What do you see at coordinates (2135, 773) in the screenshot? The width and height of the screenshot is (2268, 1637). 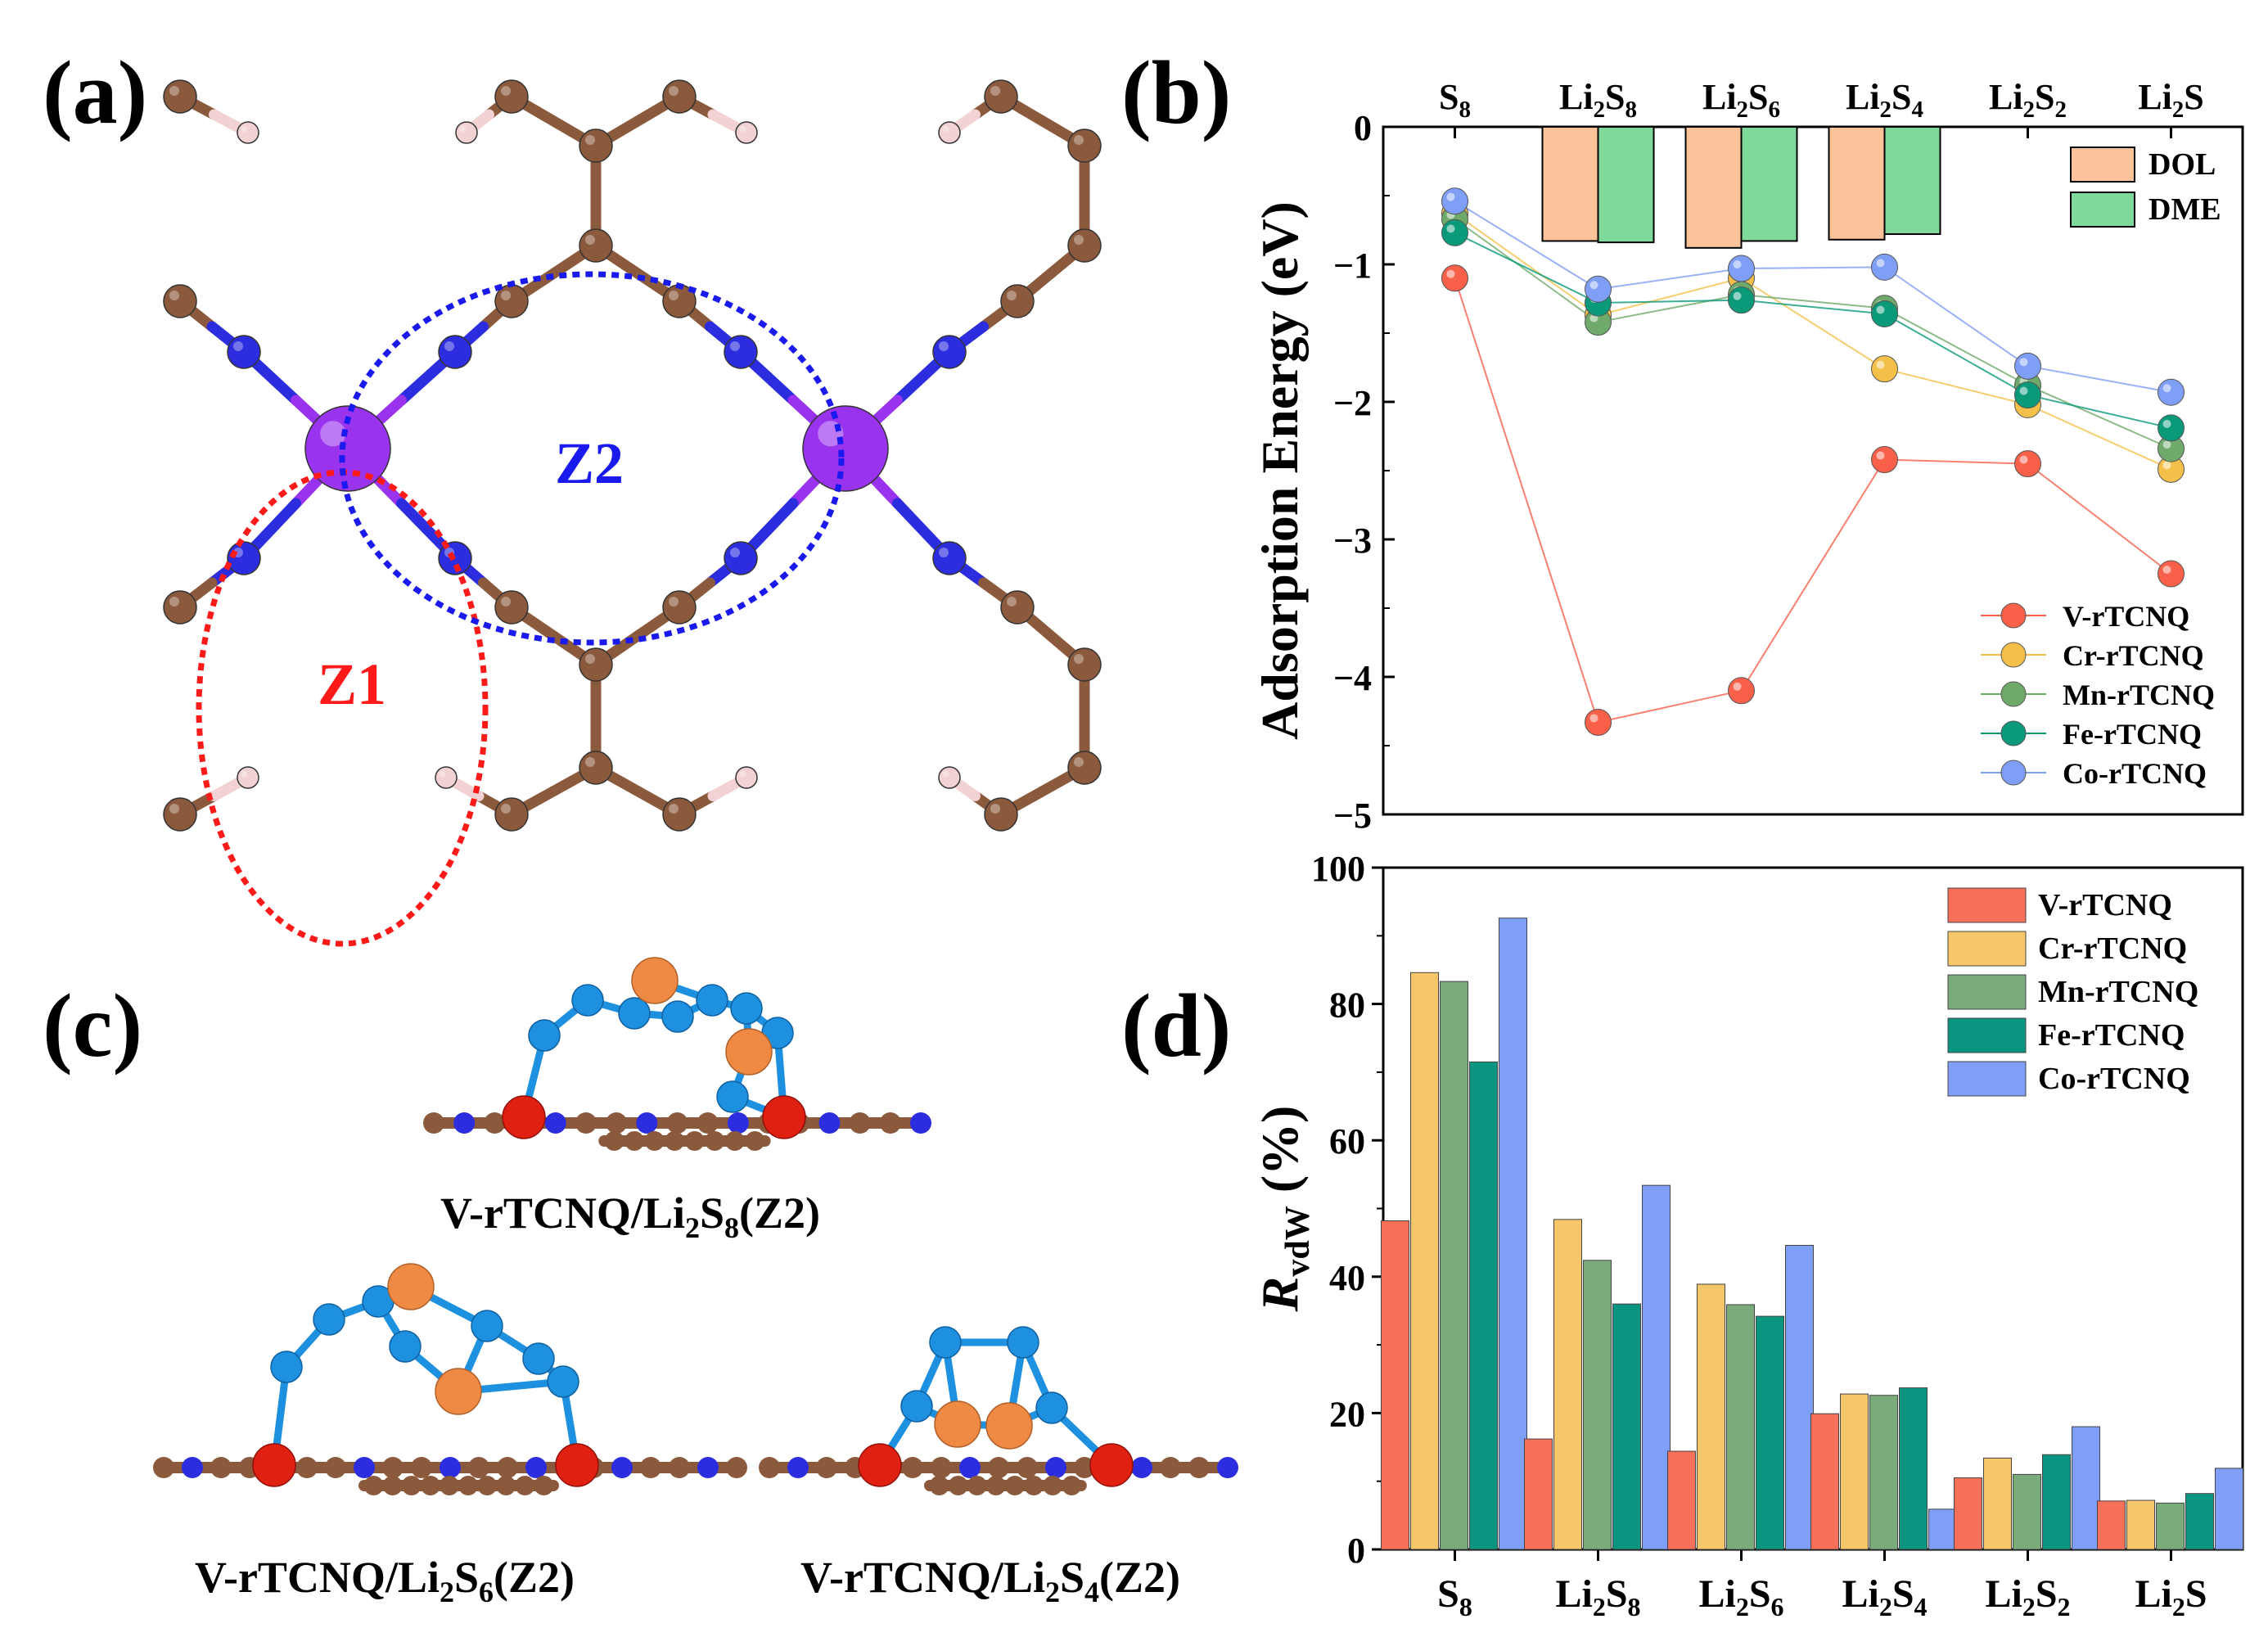 I see `legend-label-co-rtcnq: Co-rTCNQ` at bounding box center [2135, 773].